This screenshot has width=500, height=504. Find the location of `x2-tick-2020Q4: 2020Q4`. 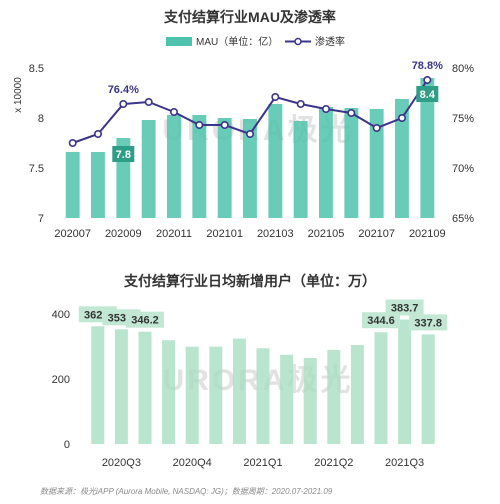

x2-tick-2020Q4: 2020Q4 is located at coordinates (192, 463).